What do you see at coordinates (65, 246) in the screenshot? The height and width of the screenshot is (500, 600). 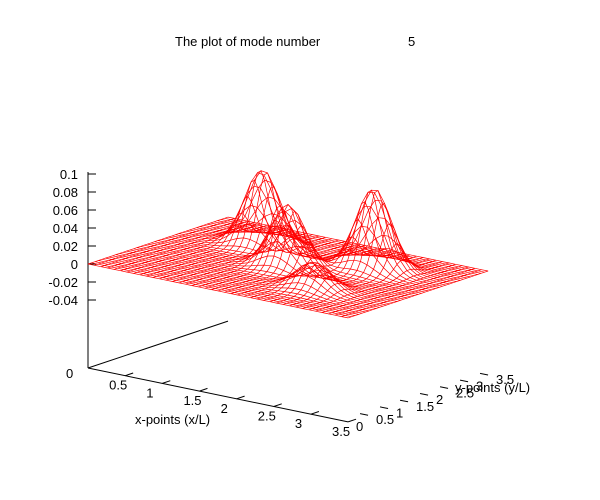 I see `z-tick-label: 0.02` at bounding box center [65, 246].